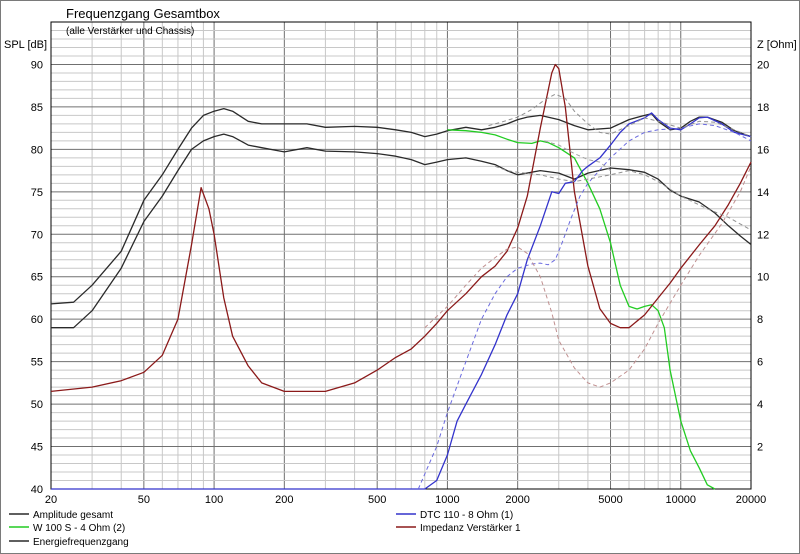 This screenshot has width=800, height=554. I want to click on y2-tick-label: 16, so click(763, 150).